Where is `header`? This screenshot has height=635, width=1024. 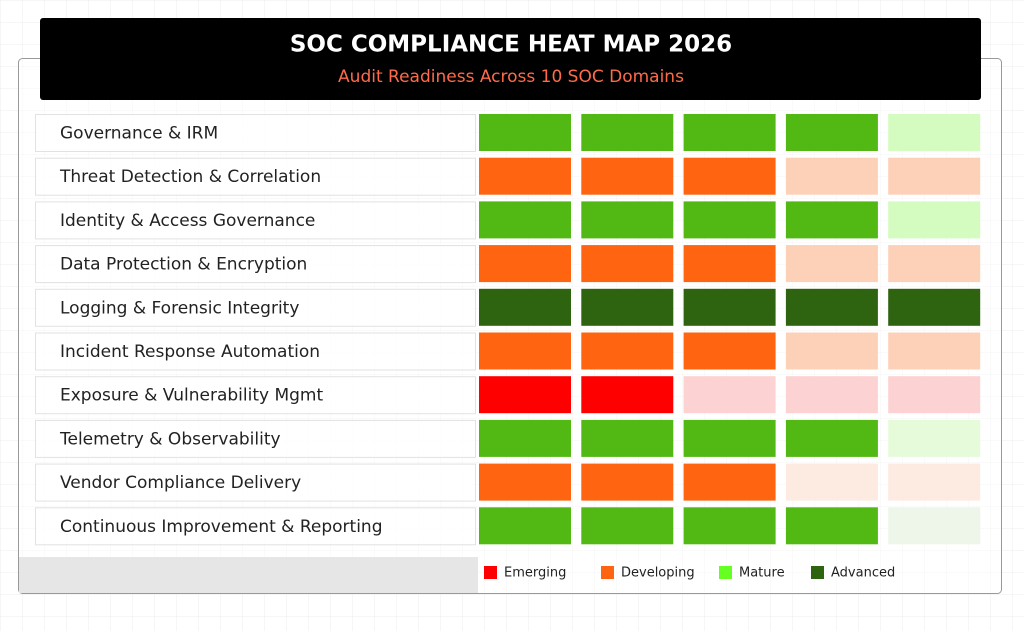
header is located at coordinates (510, 59).